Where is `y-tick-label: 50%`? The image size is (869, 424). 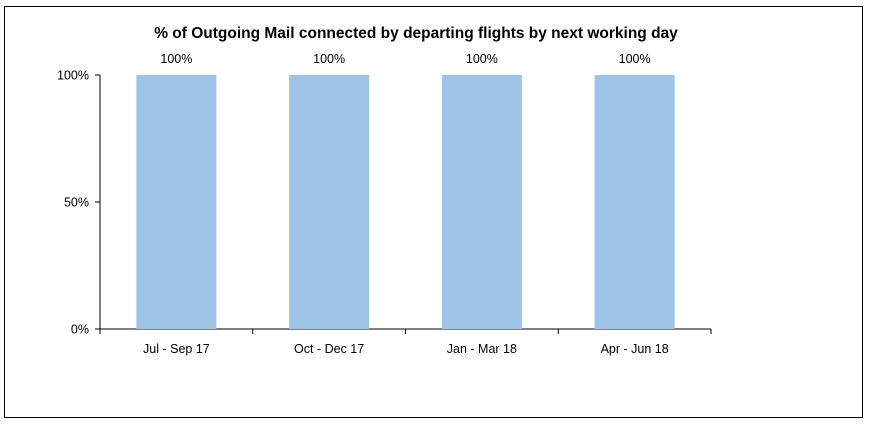 y-tick-label: 50% is located at coordinates (76, 203).